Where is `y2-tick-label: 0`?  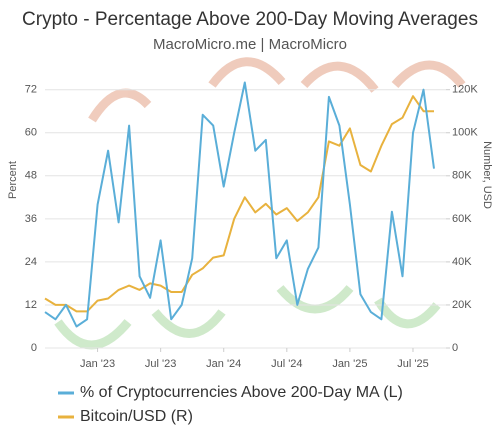
y2-tick-label: 0 is located at coordinates (455, 348).